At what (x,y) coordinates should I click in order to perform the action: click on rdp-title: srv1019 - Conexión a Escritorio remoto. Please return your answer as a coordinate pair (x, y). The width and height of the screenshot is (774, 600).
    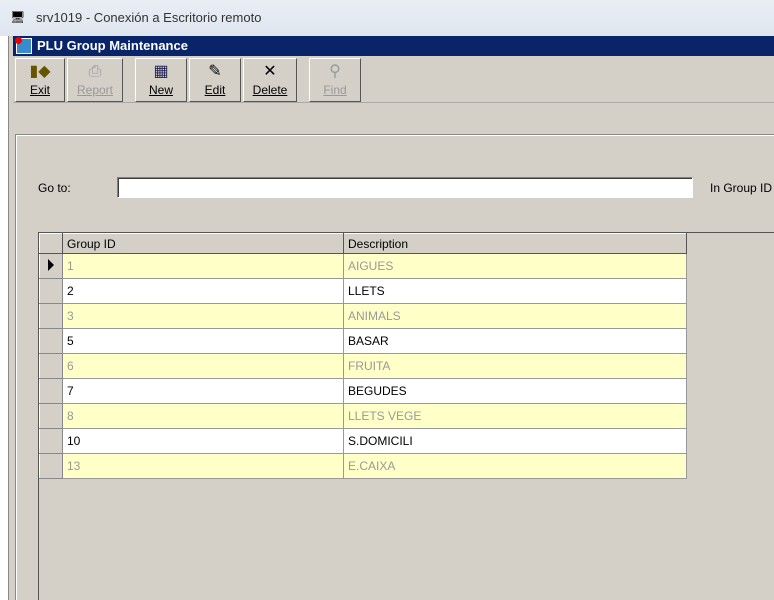
    Looking at the image, I should click on (149, 17).